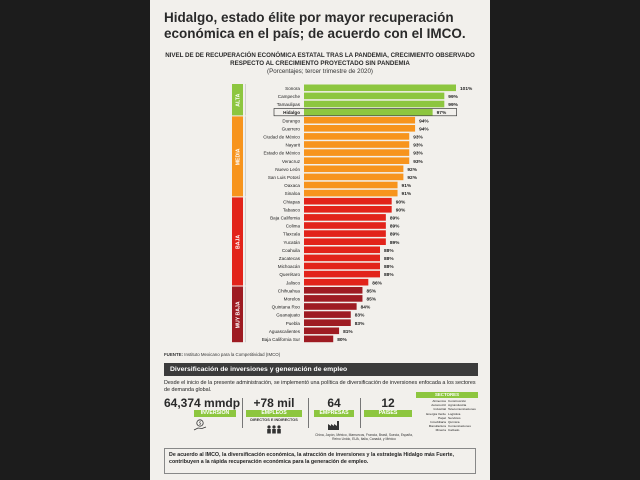 This screenshot has width=640, height=480. I want to click on stat-jobs: +78 mil EMPLEOS DIRECTOS E INDIRECTOS, so click(274, 415).